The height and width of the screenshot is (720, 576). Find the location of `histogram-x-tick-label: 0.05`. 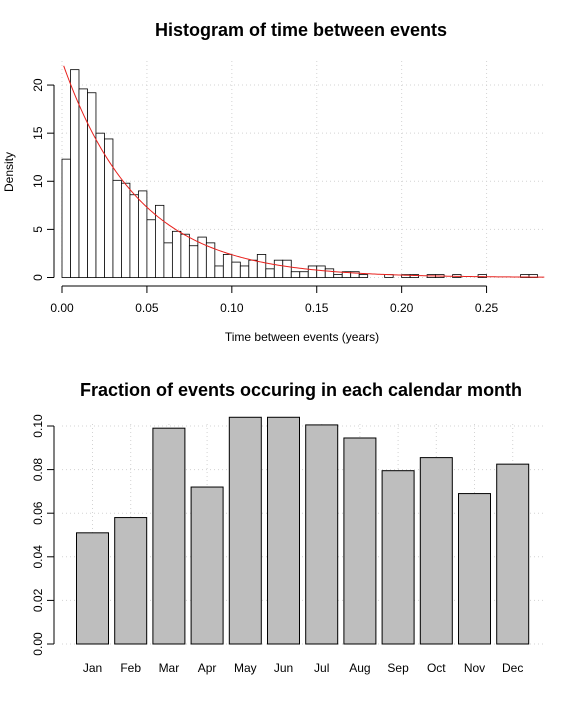

histogram-x-tick-label: 0.05 is located at coordinates (147, 308).